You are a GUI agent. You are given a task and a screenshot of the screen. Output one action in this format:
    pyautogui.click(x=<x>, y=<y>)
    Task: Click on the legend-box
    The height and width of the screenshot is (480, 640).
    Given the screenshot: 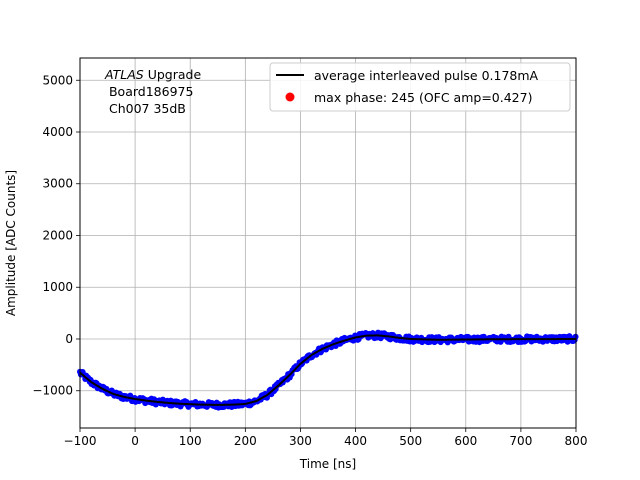 What is the action you would take?
    pyautogui.click(x=420, y=87)
    